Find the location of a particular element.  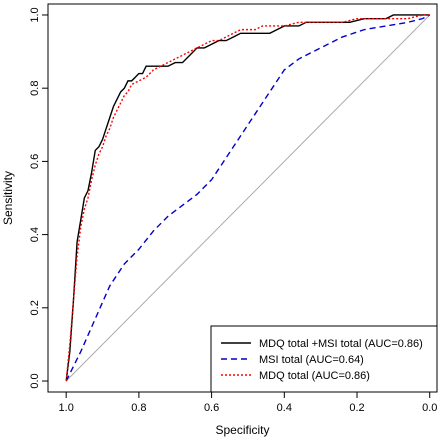

x-axis-title: Specificity is located at coordinates (242, 430).